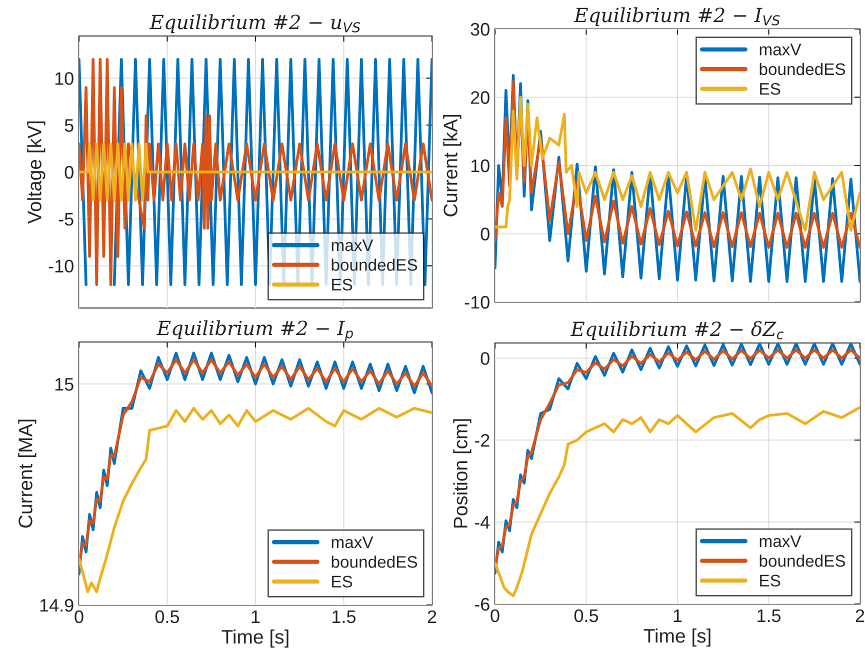 The image size is (865, 668). Describe the element at coordinates (480, 97) in the screenshot. I see `y-tick-label: 20` at that location.